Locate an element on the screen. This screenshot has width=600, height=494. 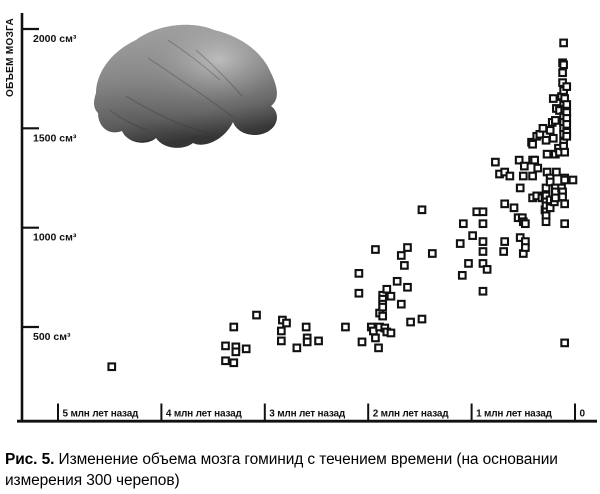
y-tick-label: 1500 см³ is located at coordinates (55, 138).